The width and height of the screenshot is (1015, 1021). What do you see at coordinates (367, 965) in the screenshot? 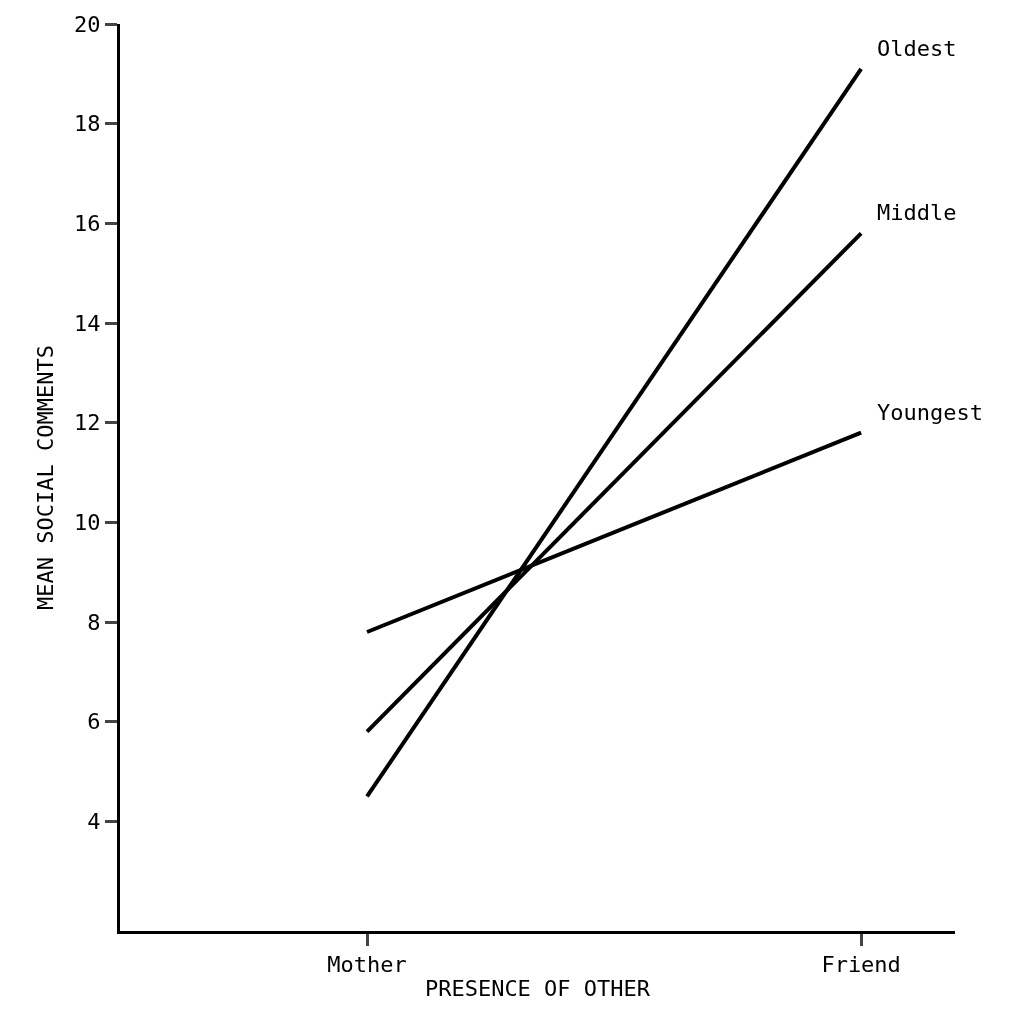
I see `x-tick-label: Mother` at bounding box center [367, 965].